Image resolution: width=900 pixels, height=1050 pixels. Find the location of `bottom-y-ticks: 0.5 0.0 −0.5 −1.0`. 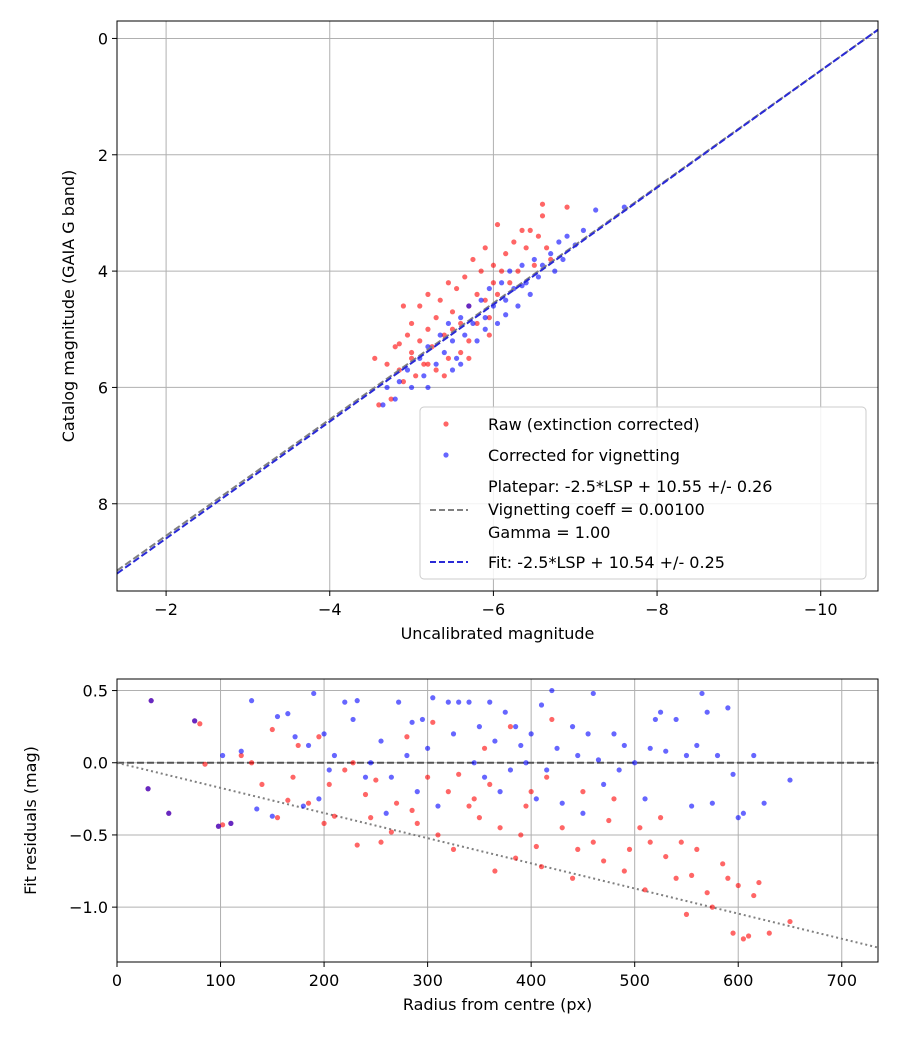

bottom-y-ticks: 0.5 0.0 −0.5 −1.0 is located at coordinates (93, 799).